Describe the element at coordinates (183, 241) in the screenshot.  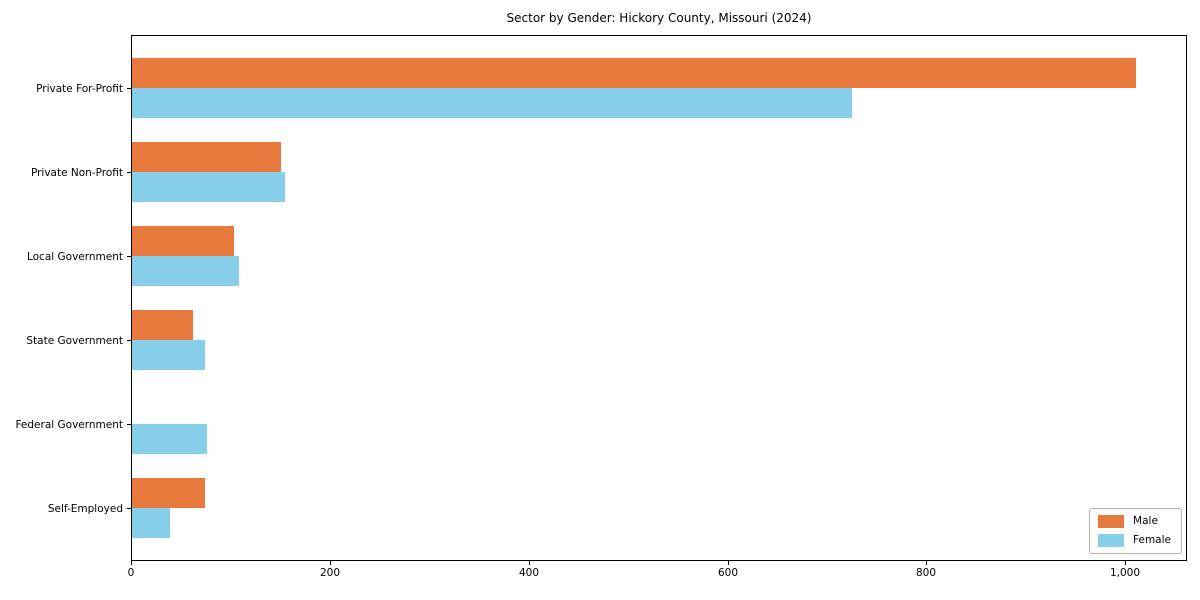
I see `bar-male-local-government` at that location.